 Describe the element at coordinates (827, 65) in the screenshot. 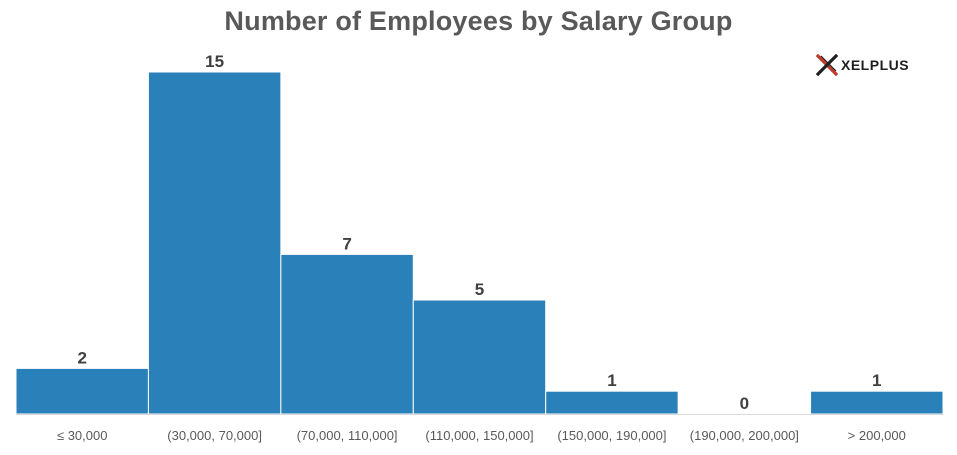

I see `x-logo-icon` at that location.